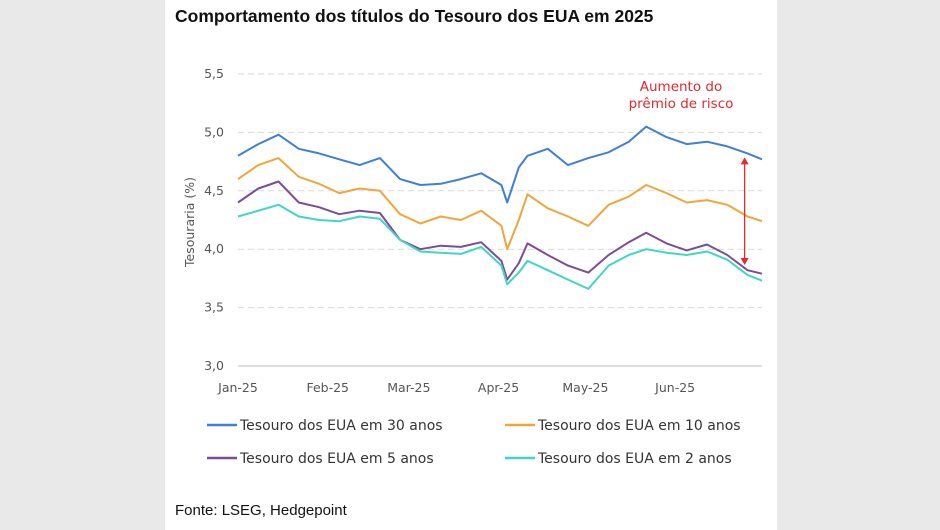 This screenshot has width=940, height=530. Describe the element at coordinates (327, 387) in the screenshot. I see `x-tick-label: Feb-25` at that location.